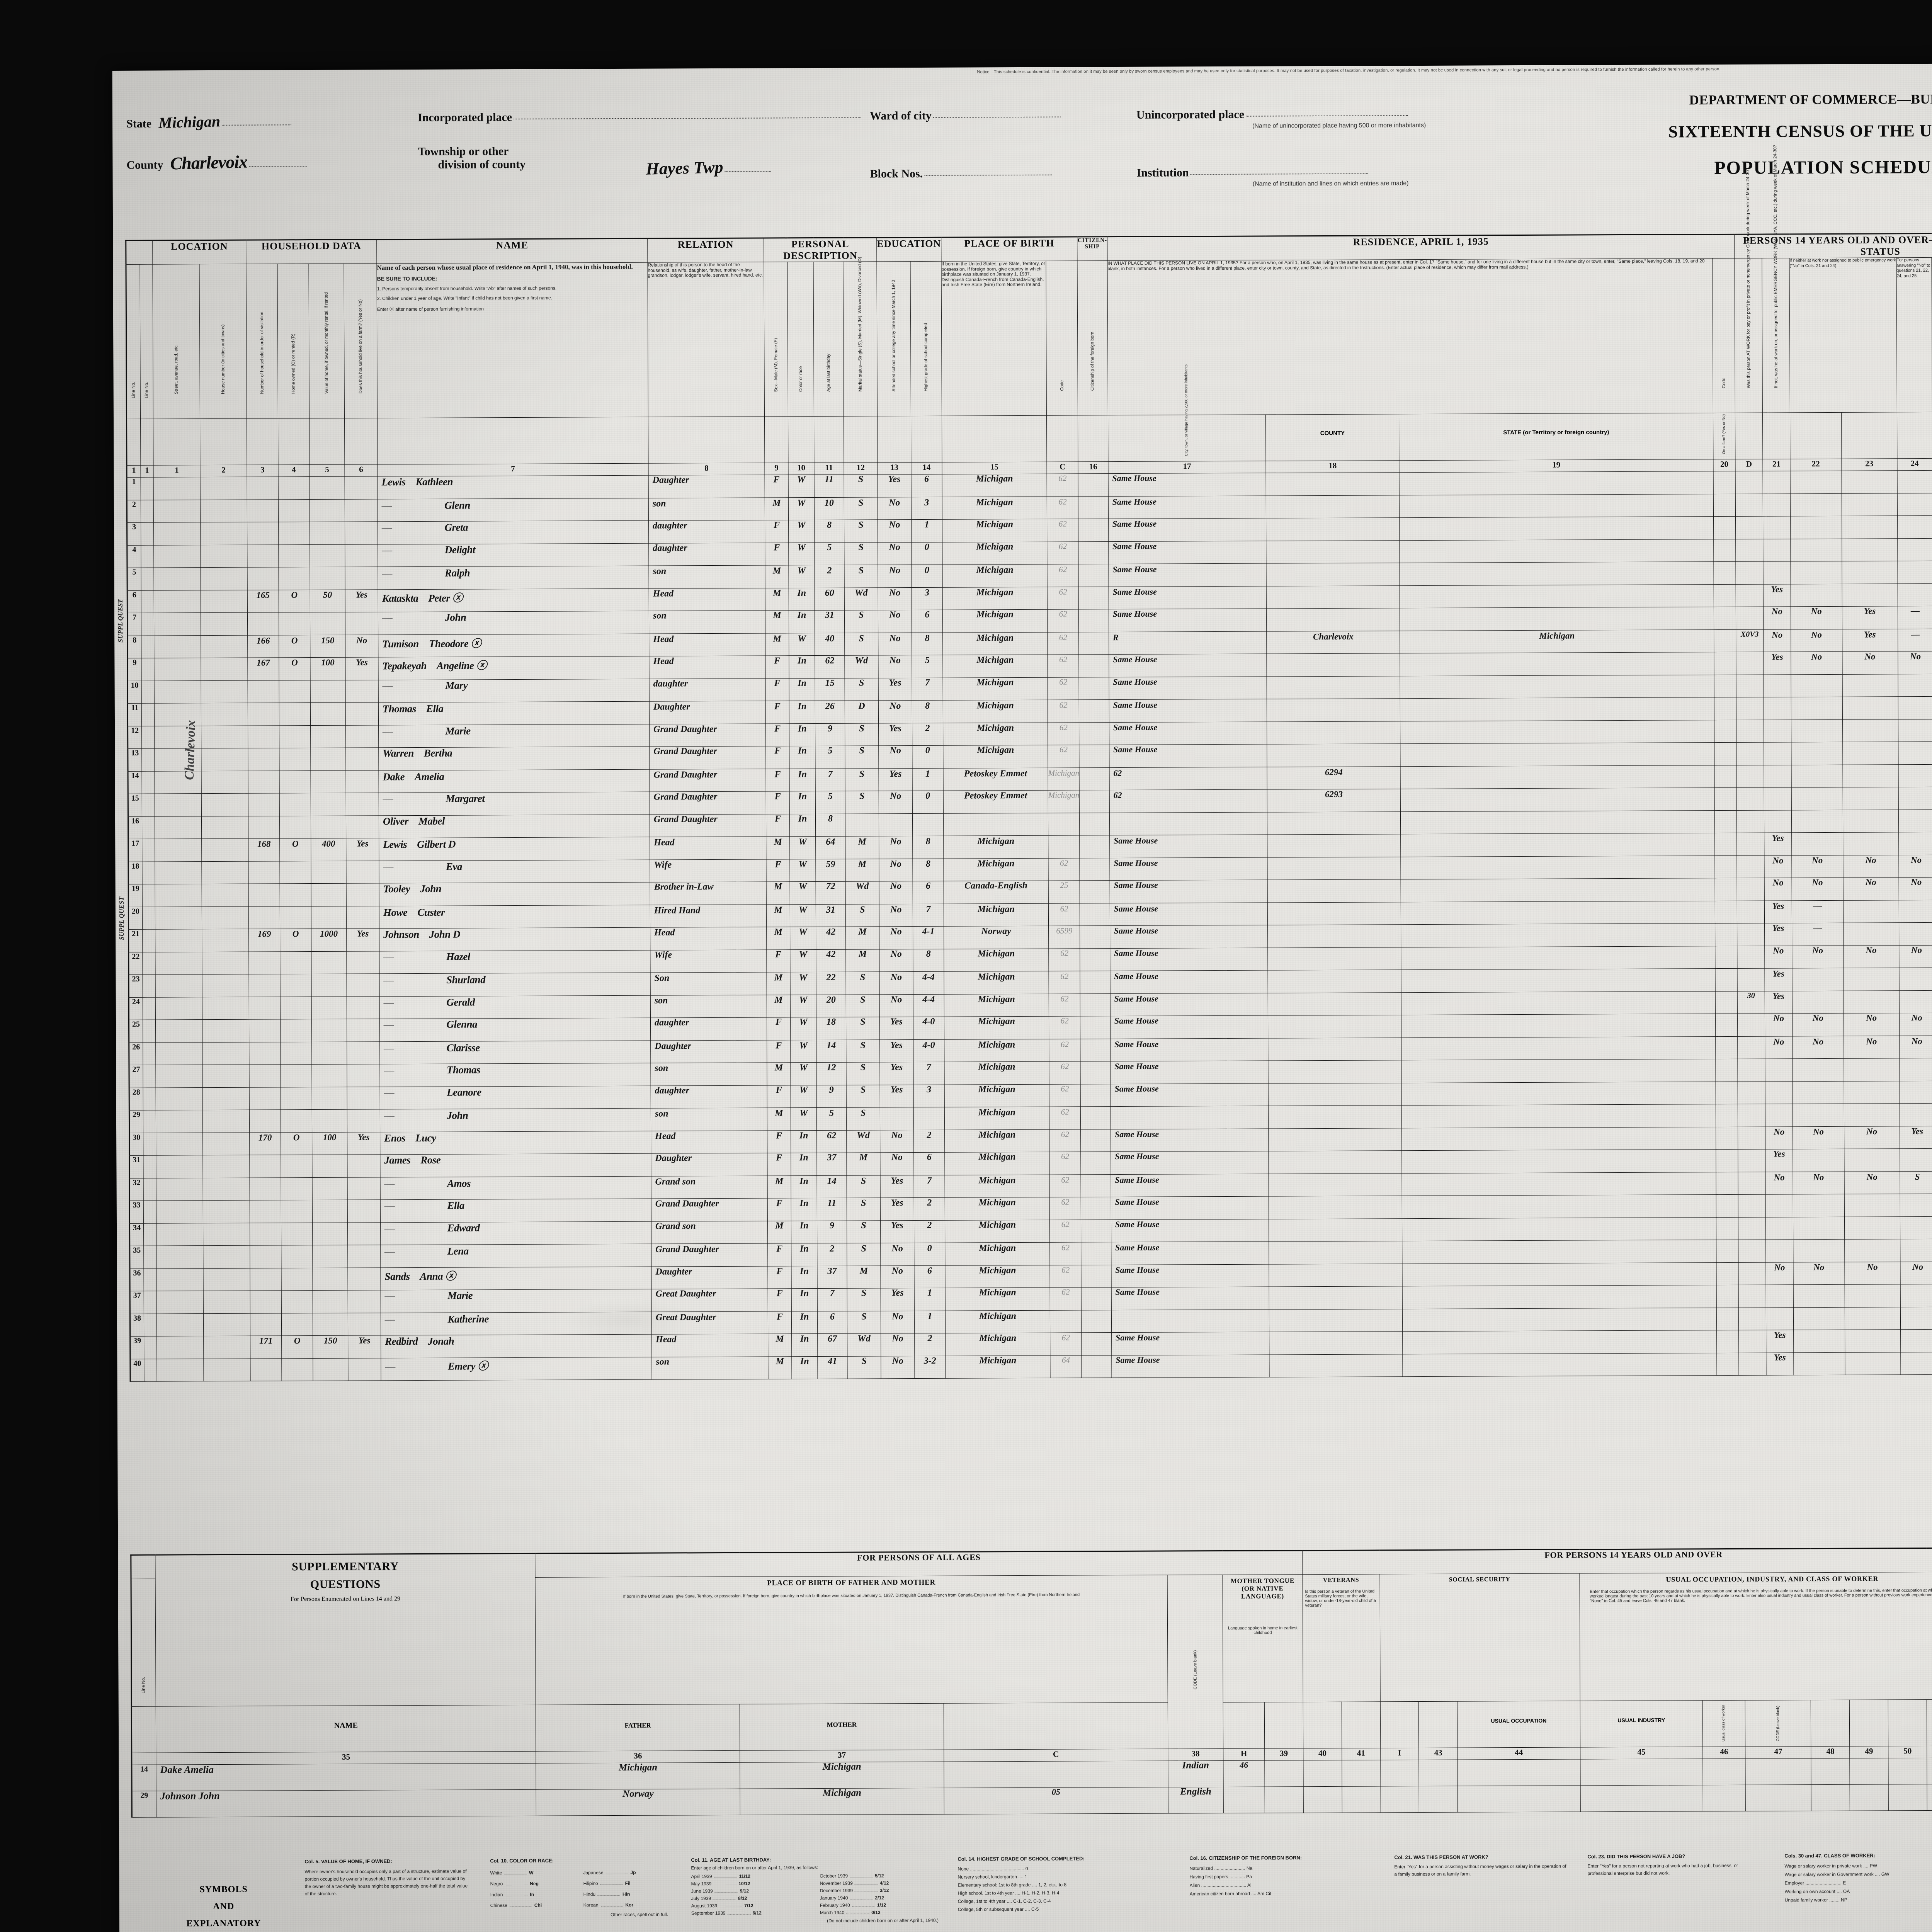 The image size is (1932, 1932). Describe the element at coordinates (515, 1097) in the screenshot. I see `cell-name: — Leanore` at that location.